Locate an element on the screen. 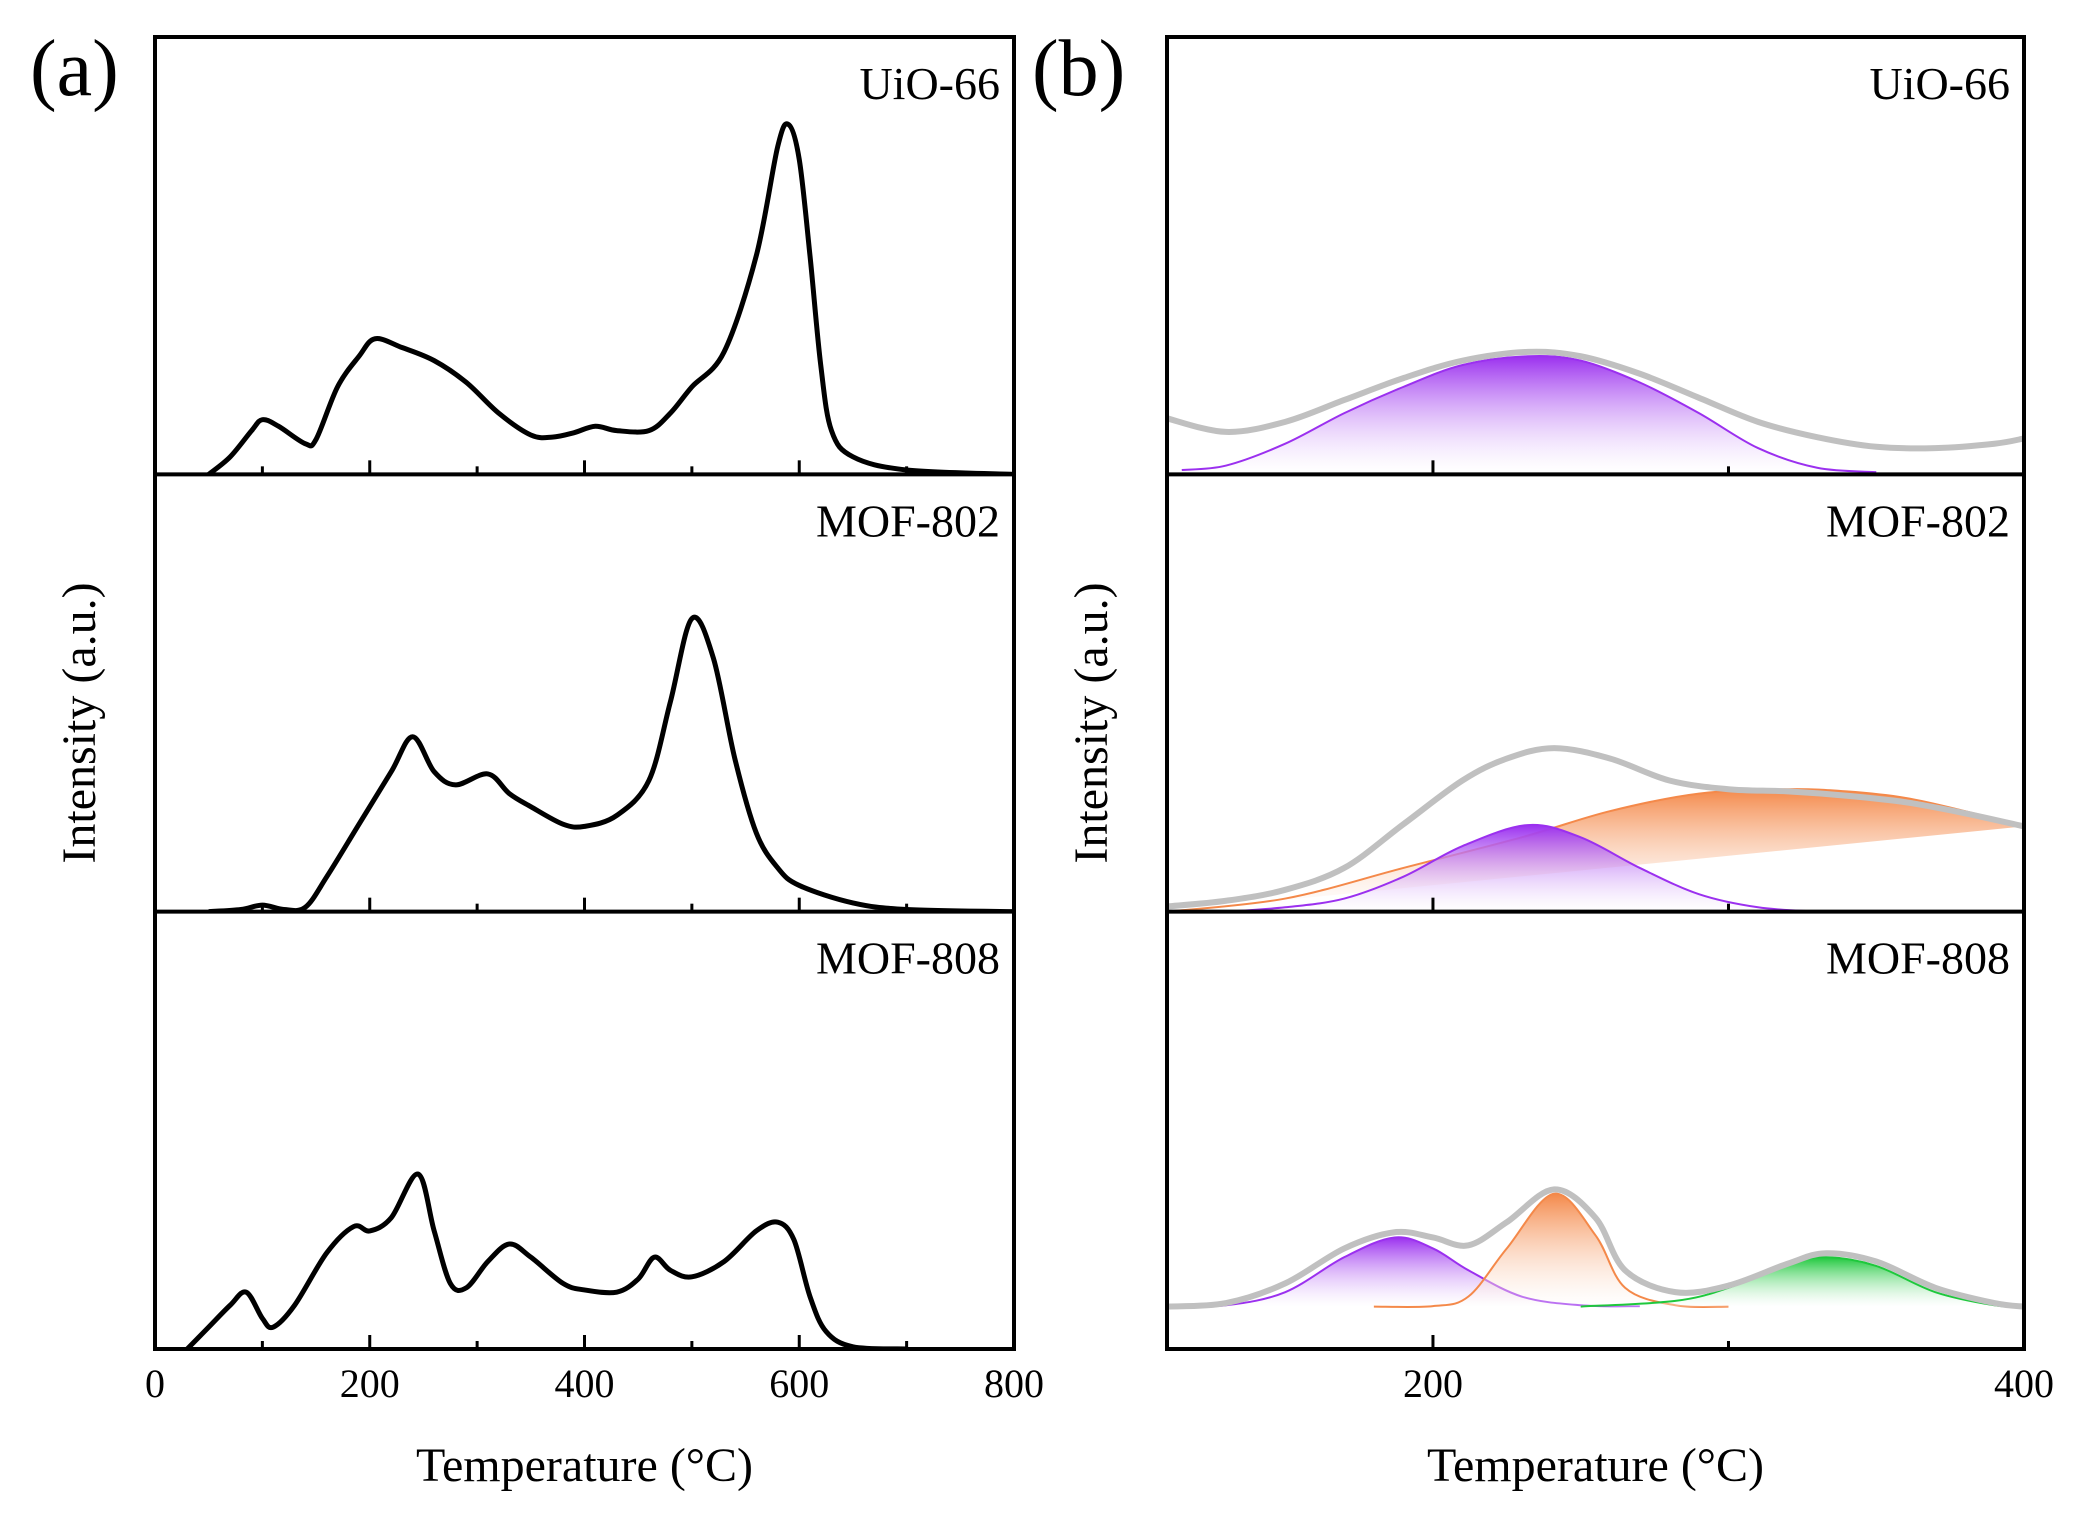 The height and width of the screenshot is (1514, 2084). x-tick-label: 0 is located at coordinates (155, 1383).